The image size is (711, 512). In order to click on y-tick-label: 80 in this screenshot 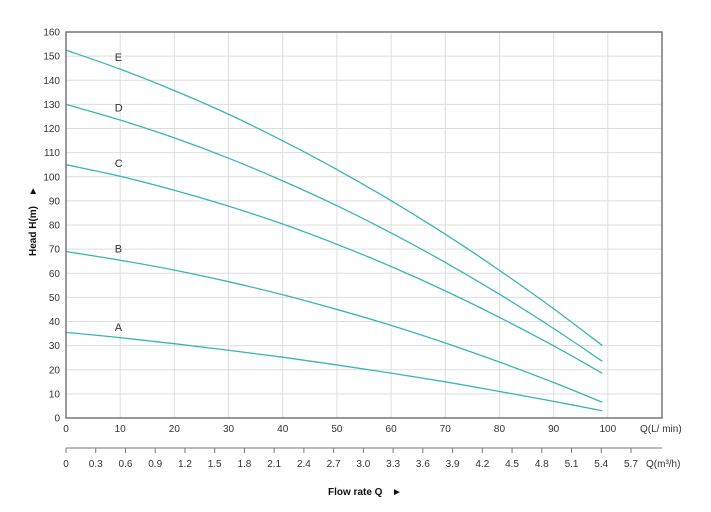, I will do `click(55, 226)`.